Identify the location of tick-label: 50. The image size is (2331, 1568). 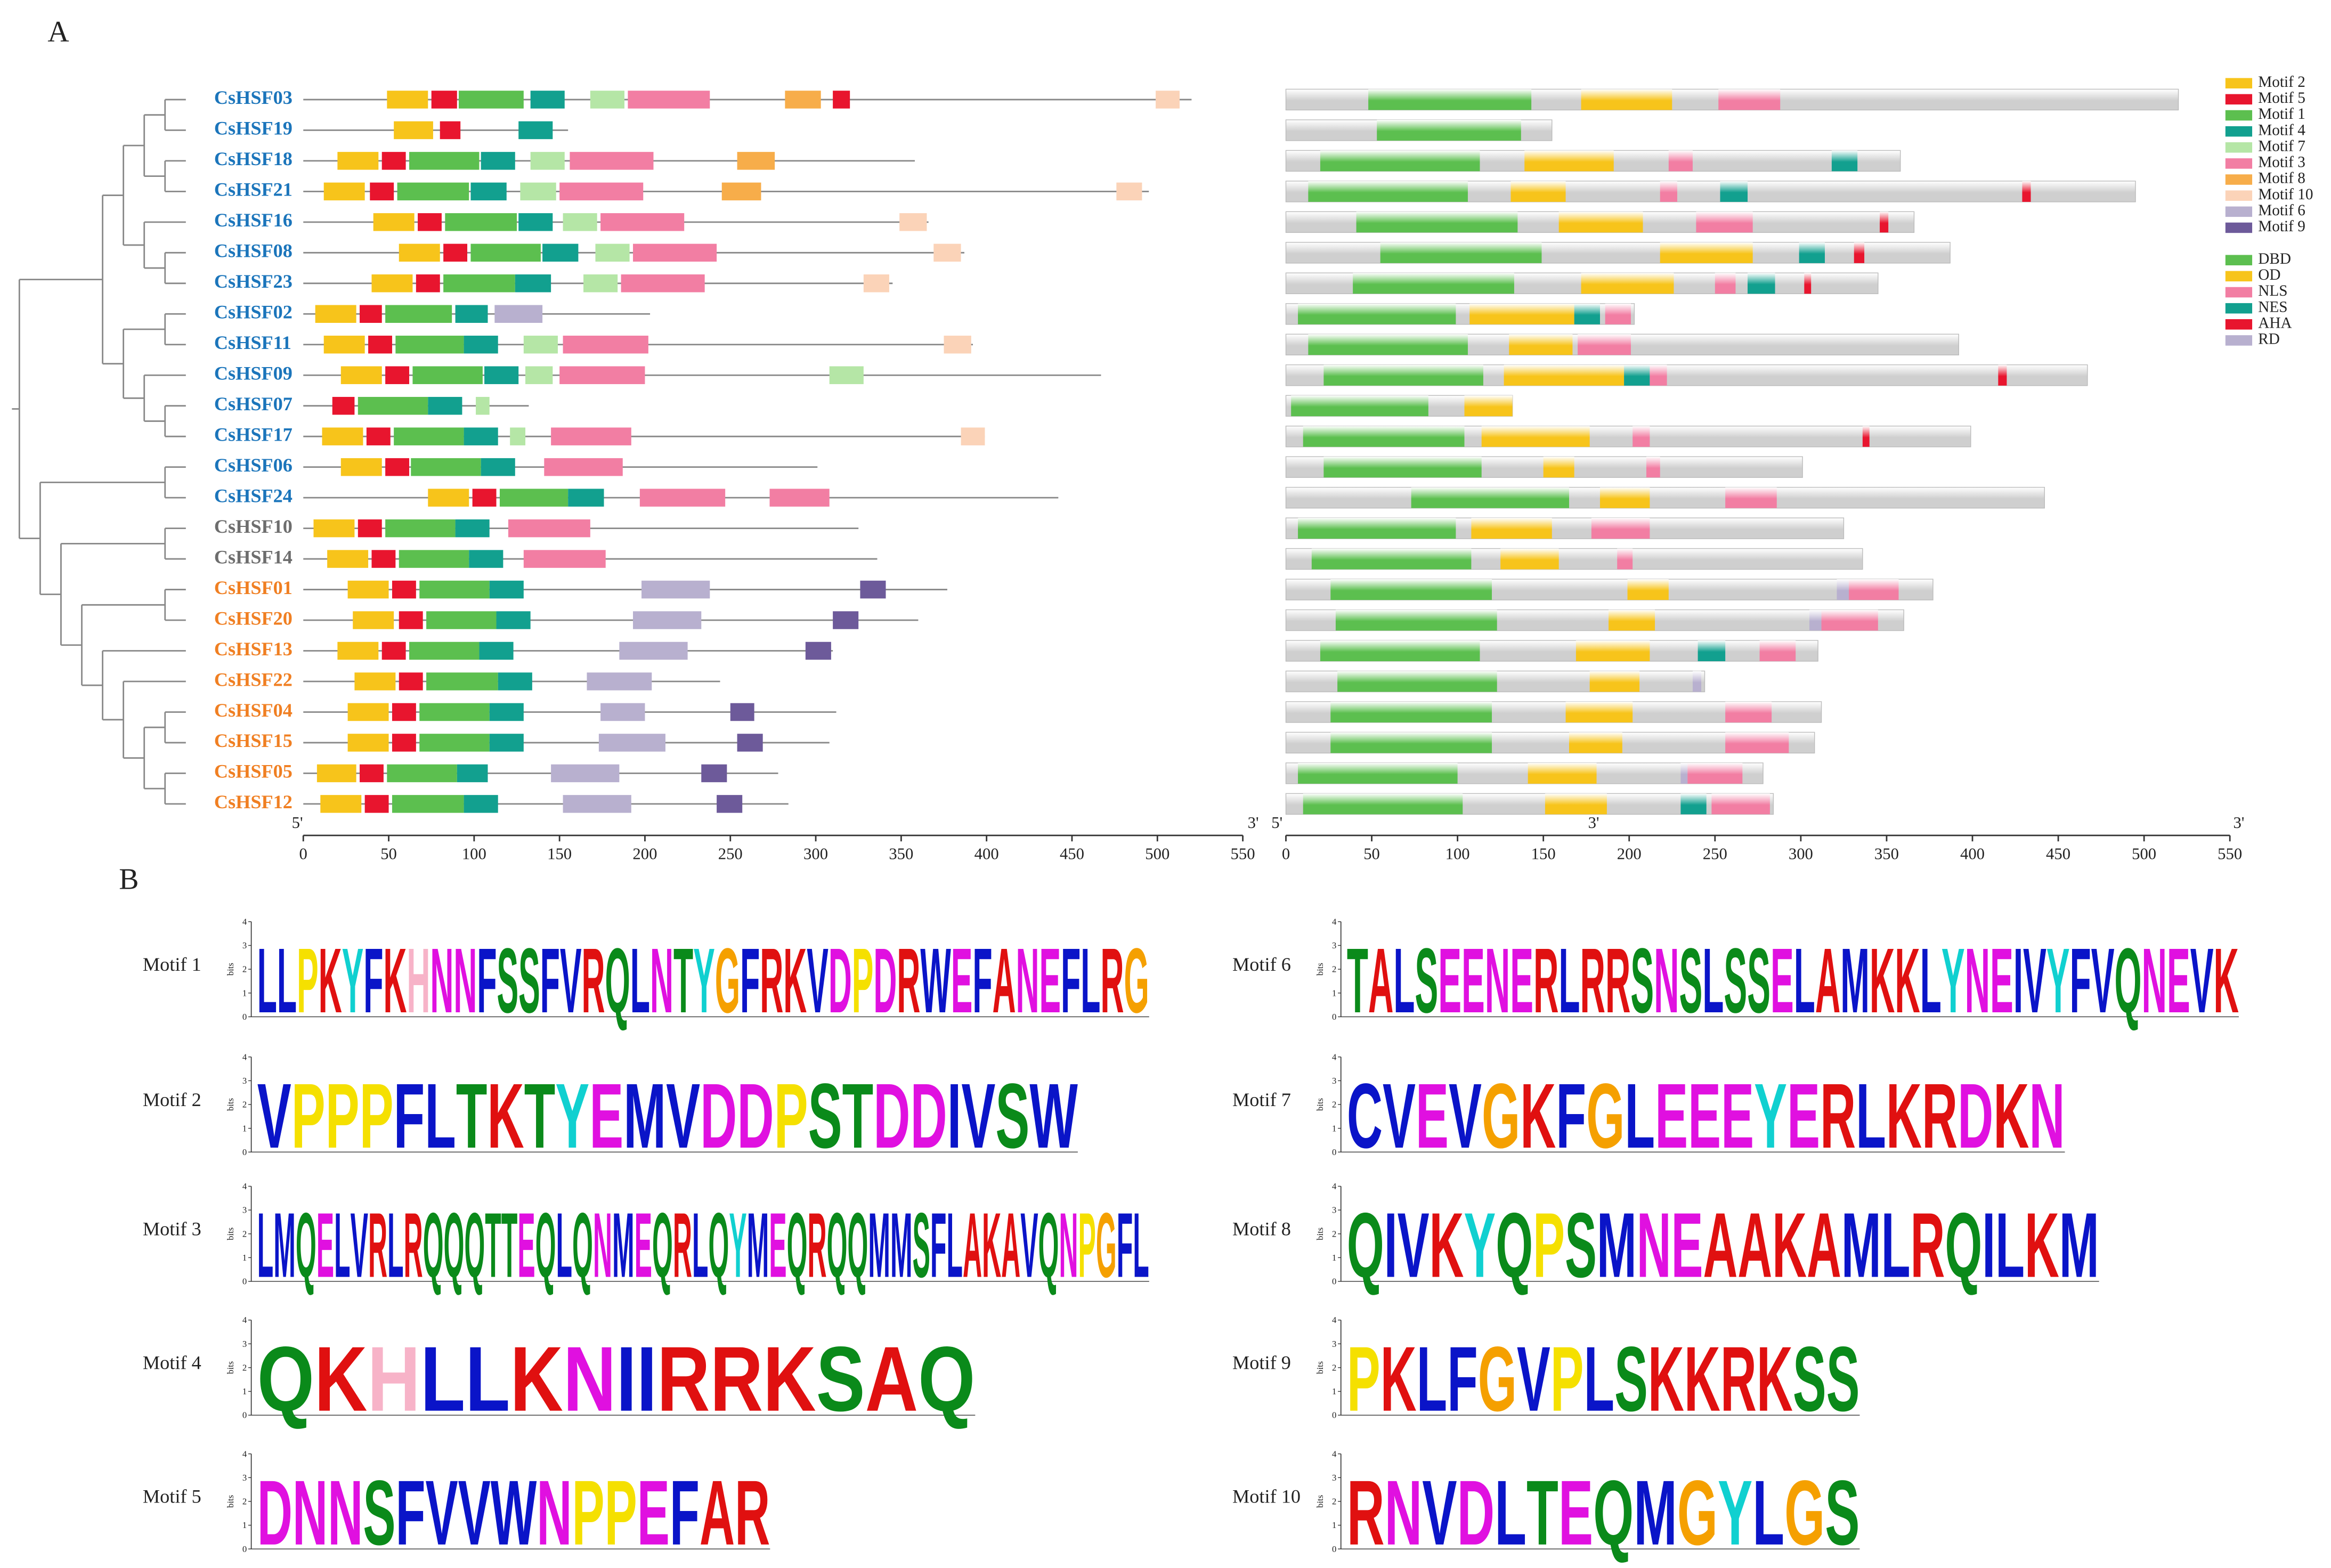
(388, 854).